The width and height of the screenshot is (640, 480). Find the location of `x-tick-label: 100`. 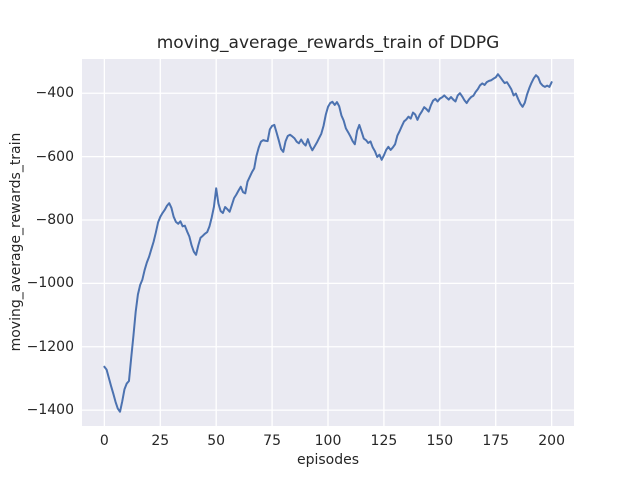

x-tick-label: 100 is located at coordinates (328, 441).